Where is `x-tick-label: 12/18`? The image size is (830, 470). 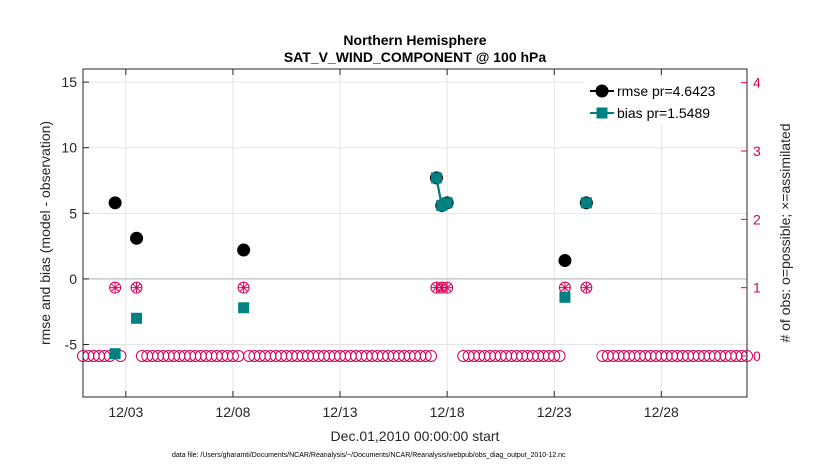
x-tick-label: 12/18 is located at coordinates (447, 412).